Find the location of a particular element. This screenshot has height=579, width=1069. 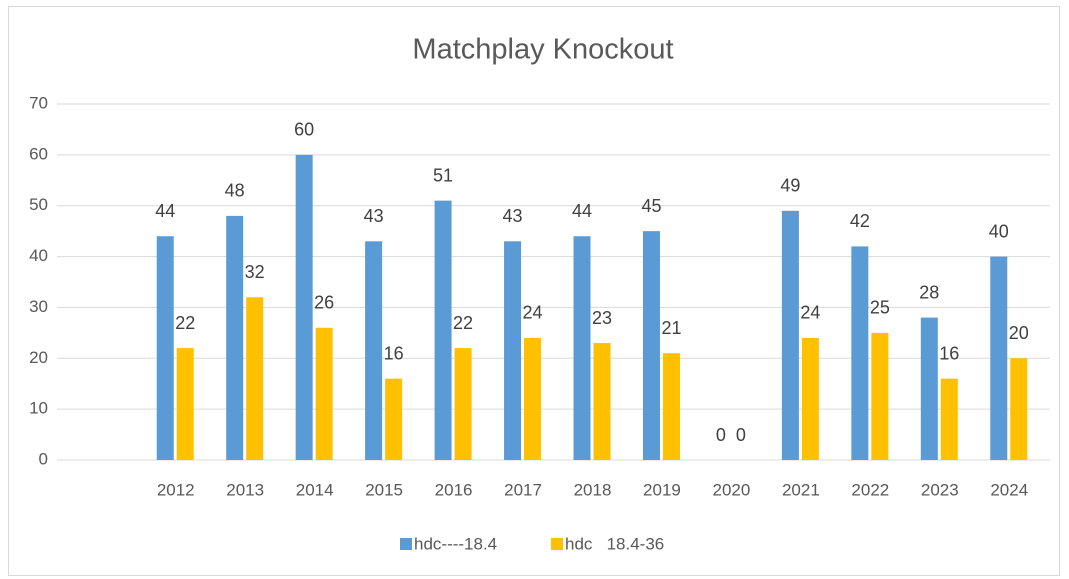

x-tick-label: 2012 is located at coordinates (176, 489).